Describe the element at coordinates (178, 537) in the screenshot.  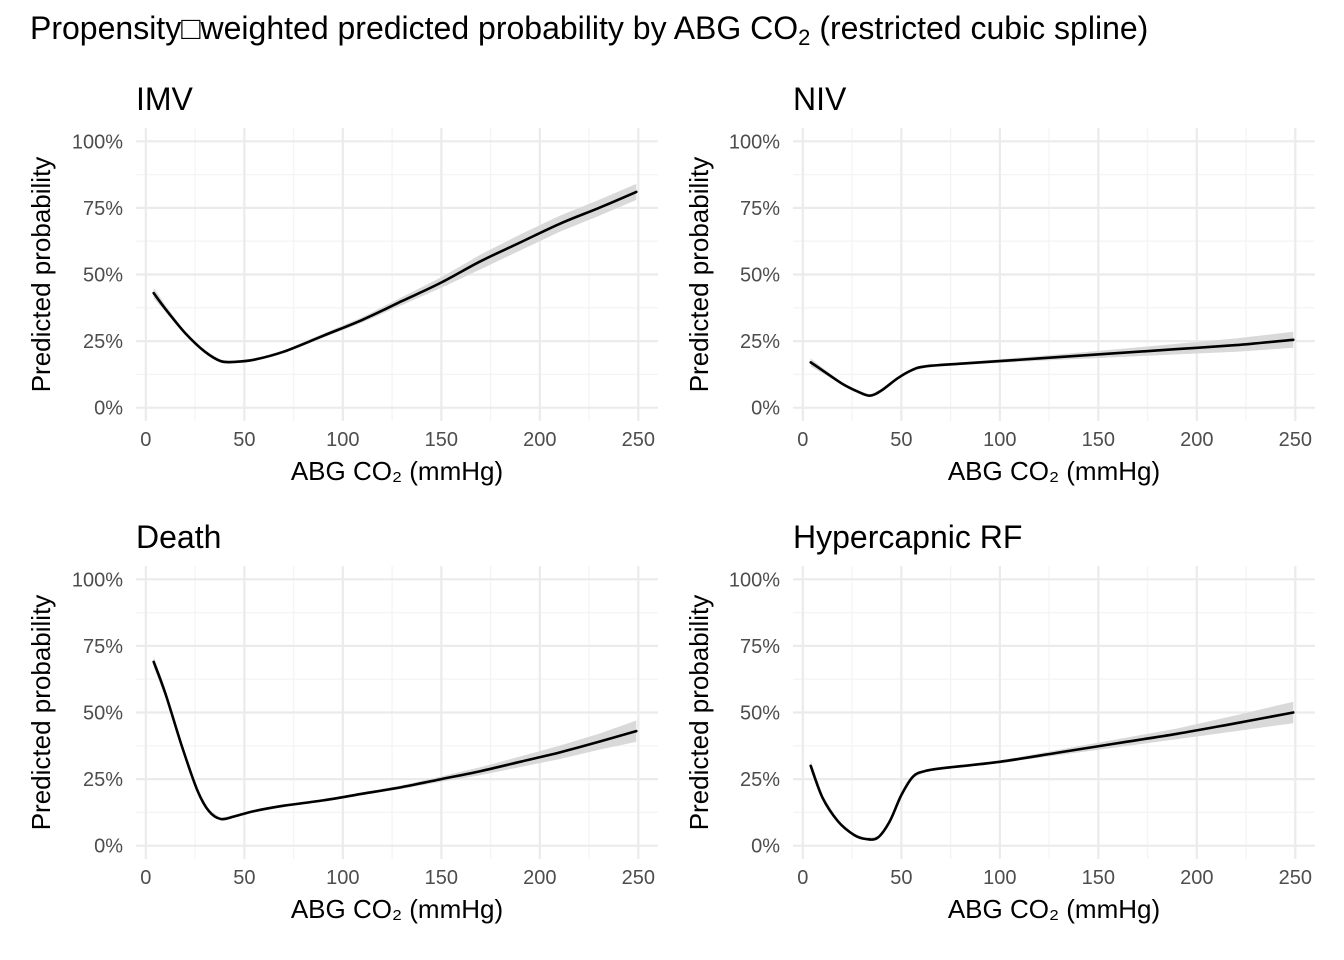
I see `panel-title: Death` at that location.